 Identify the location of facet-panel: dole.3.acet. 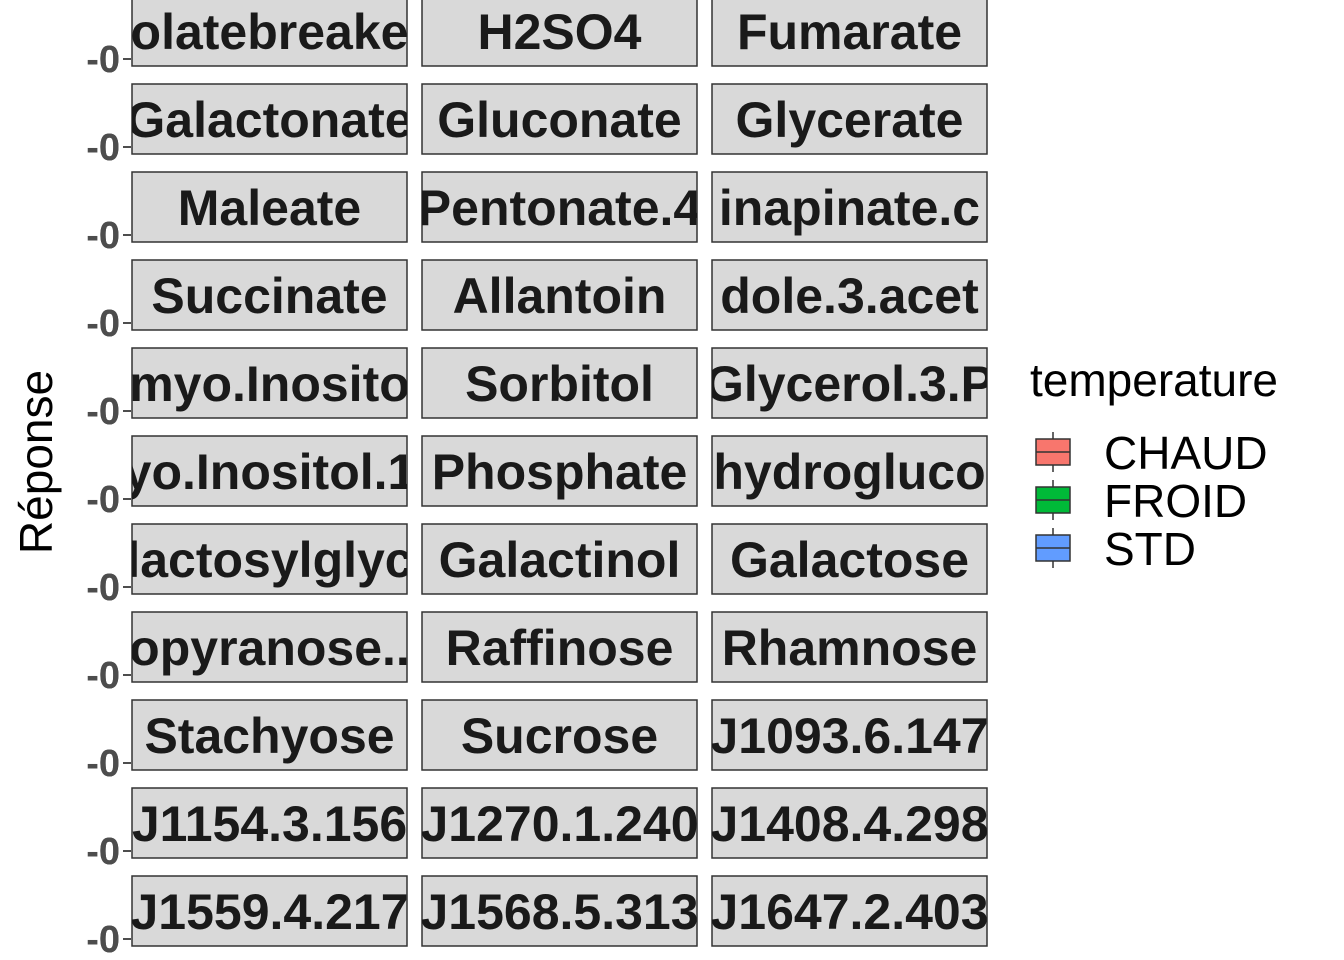
(849, 295).